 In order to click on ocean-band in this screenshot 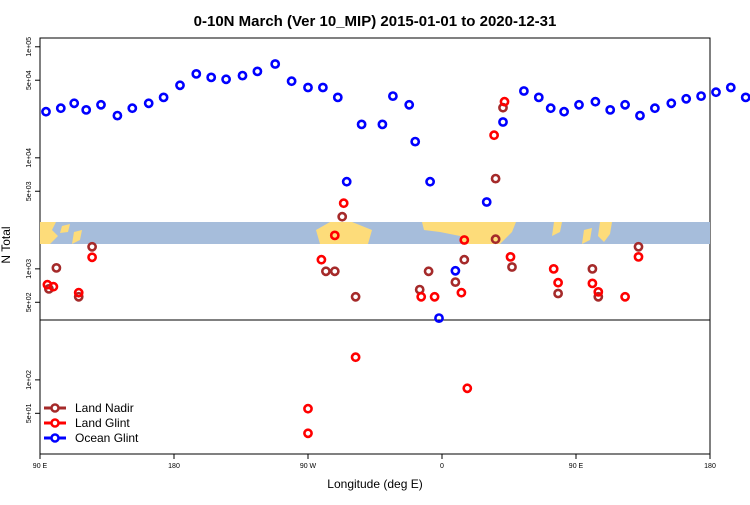, I will do `click(375, 233)`.